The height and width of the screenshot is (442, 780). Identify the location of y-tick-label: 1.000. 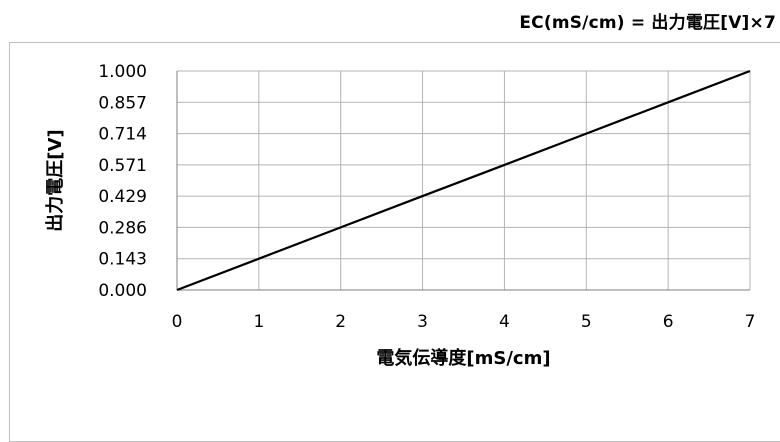
(122, 72).